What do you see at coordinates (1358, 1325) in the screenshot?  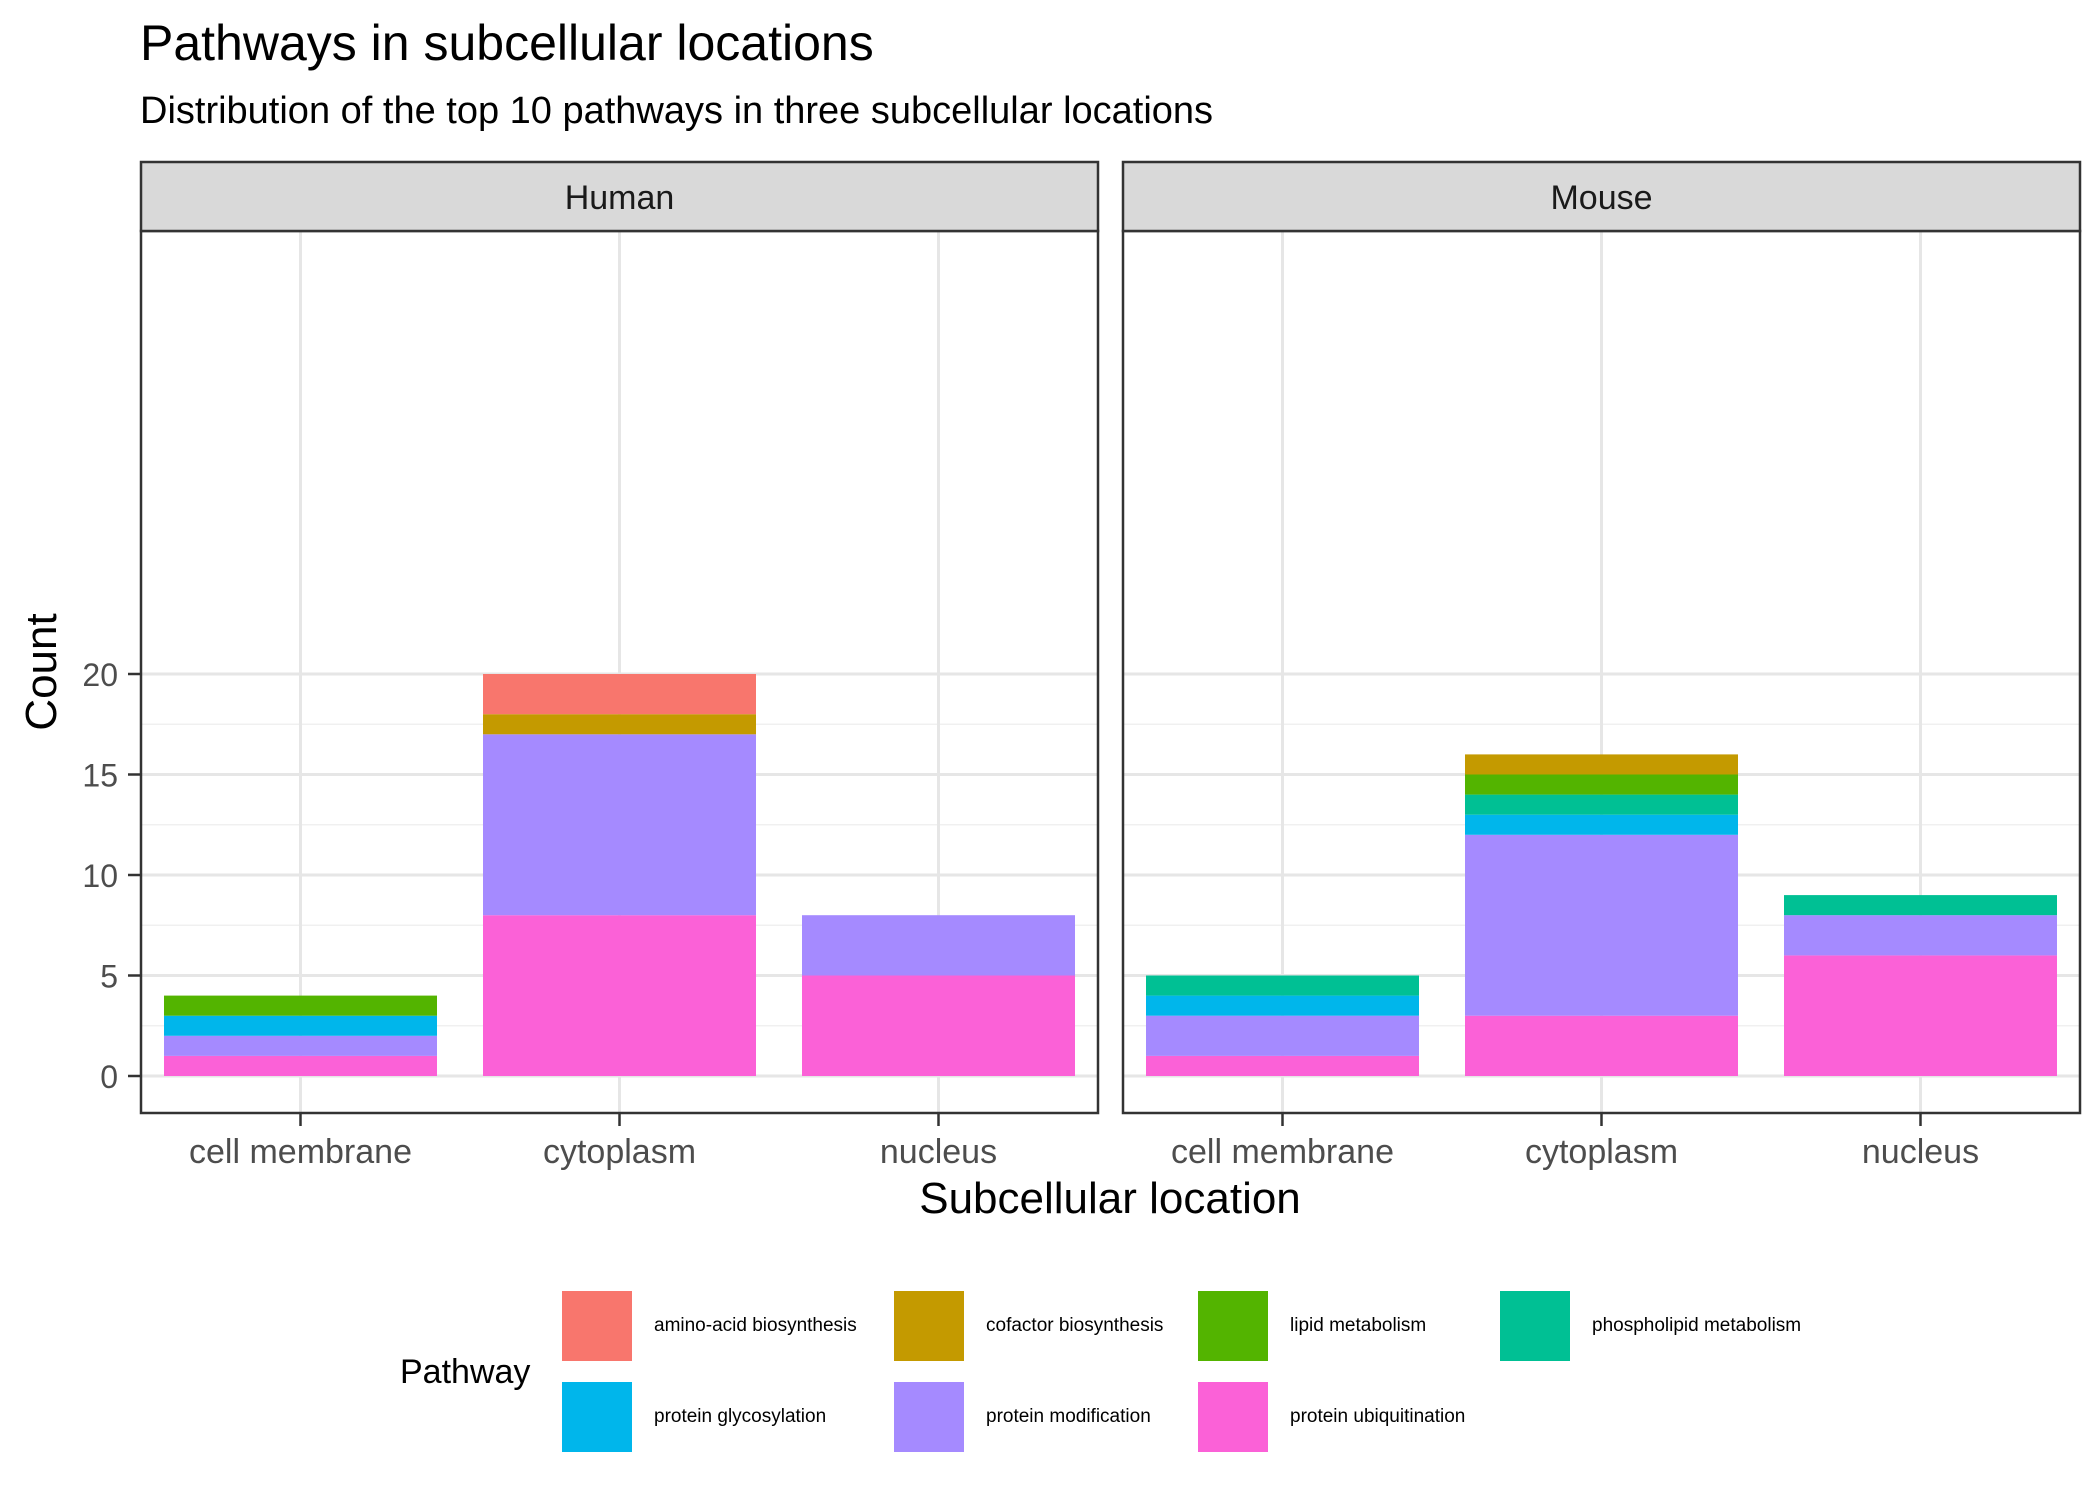 I see `legend-label: lipid metabolism` at bounding box center [1358, 1325].